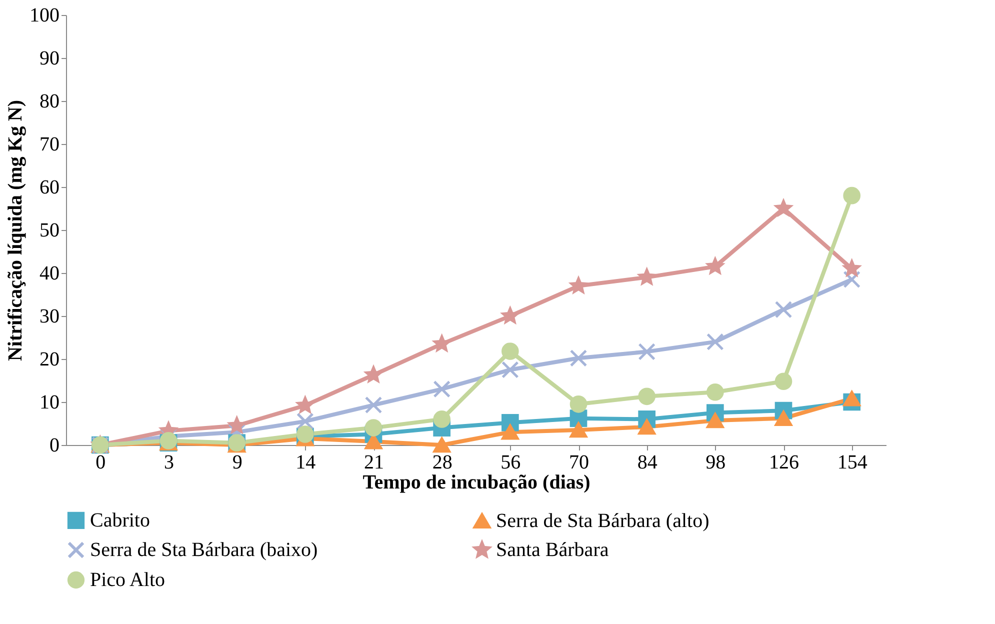 This screenshot has height=624, width=995. I want to click on y-axis-title: Nitrificação líquida (mg Kg N), so click(15, 231).